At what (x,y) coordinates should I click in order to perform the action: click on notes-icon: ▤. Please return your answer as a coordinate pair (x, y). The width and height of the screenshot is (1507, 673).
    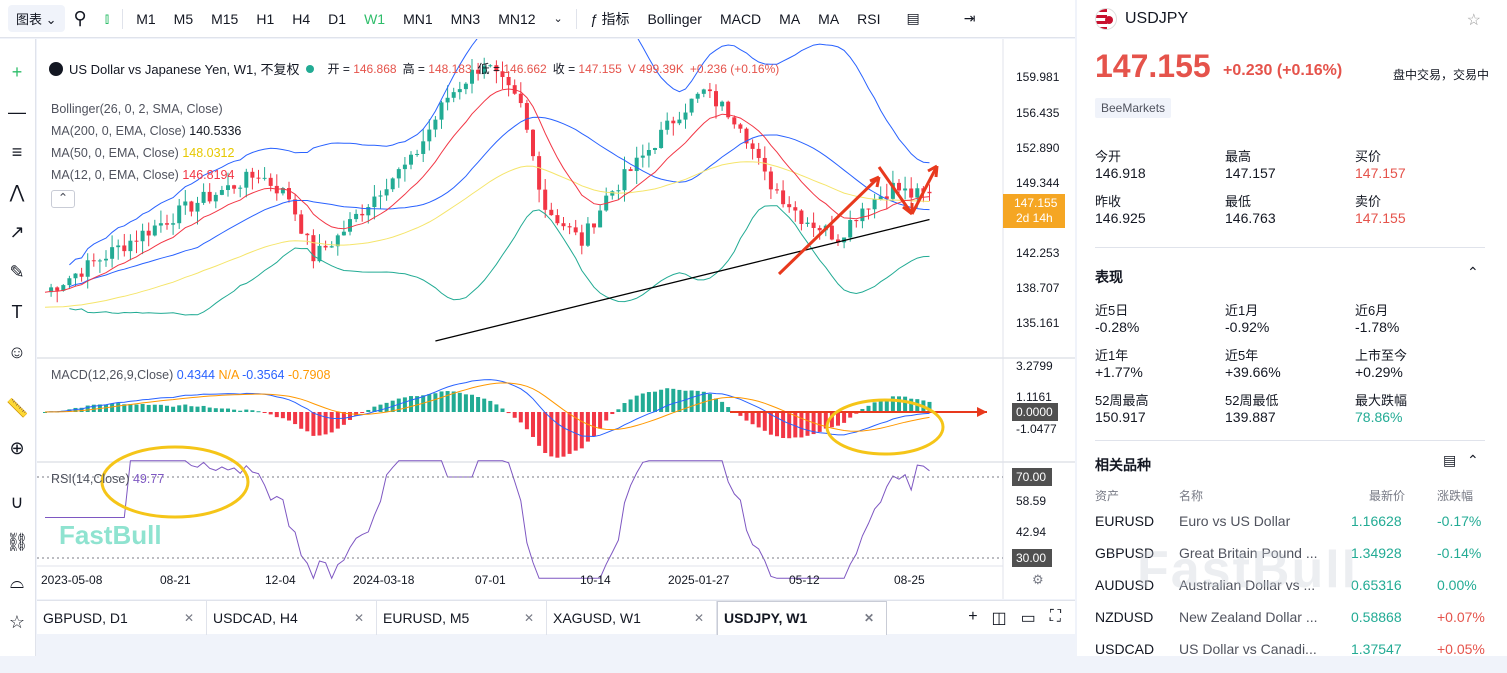
    Looking at the image, I should click on (1450, 460).